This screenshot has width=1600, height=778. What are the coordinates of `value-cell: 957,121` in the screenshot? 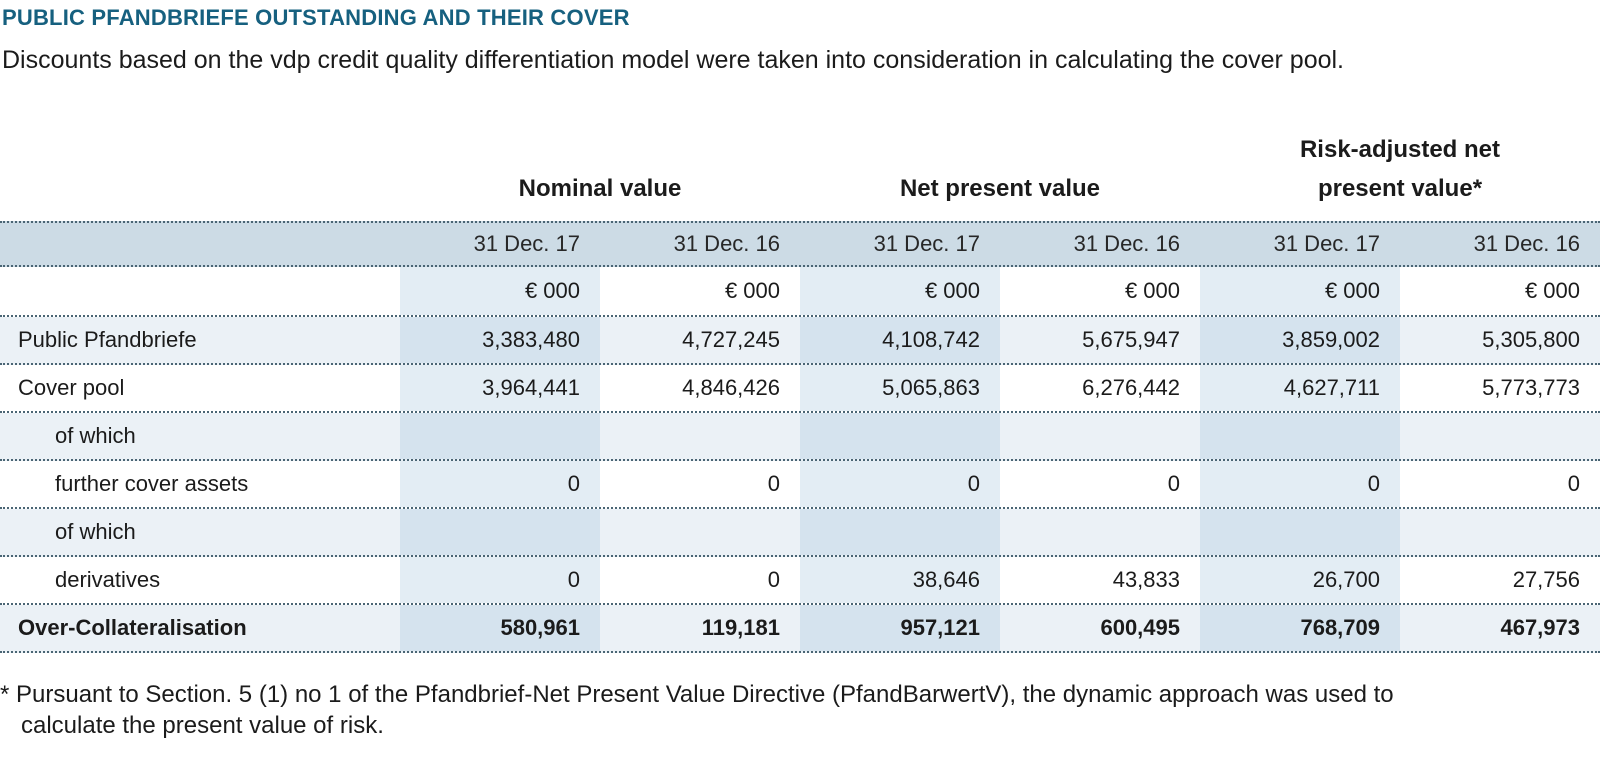 It's located at (900, 628).